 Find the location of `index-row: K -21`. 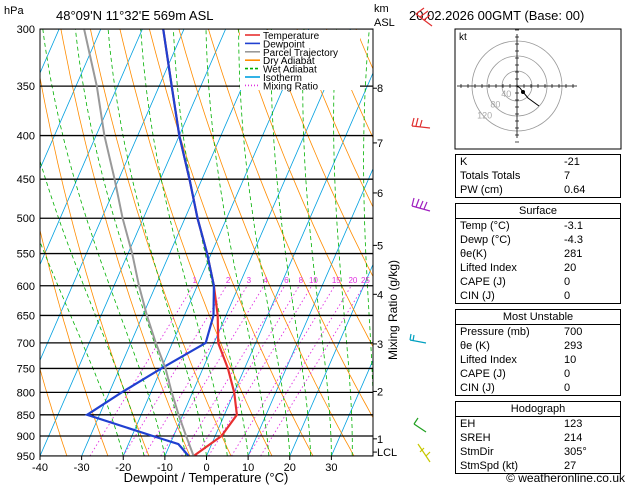

index-row: K -21 is located at coordinates (538, 162).